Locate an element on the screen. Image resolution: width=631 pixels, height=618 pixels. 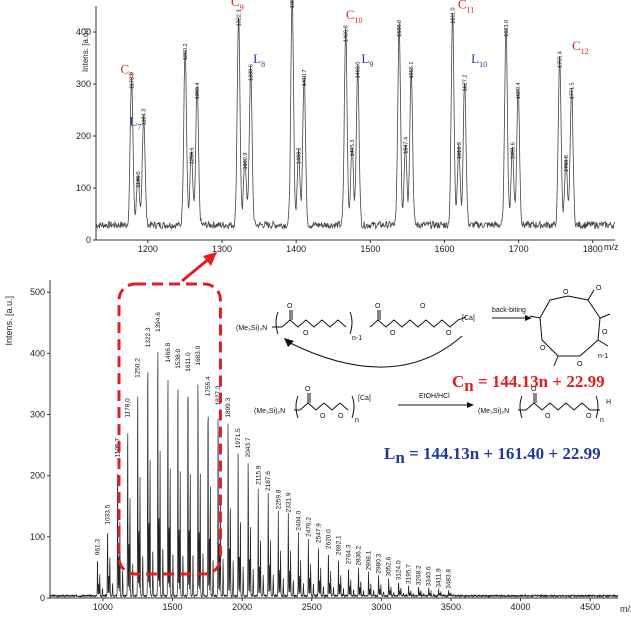
linear-metal-label: [Ca] is located at coordinates (364, 398).